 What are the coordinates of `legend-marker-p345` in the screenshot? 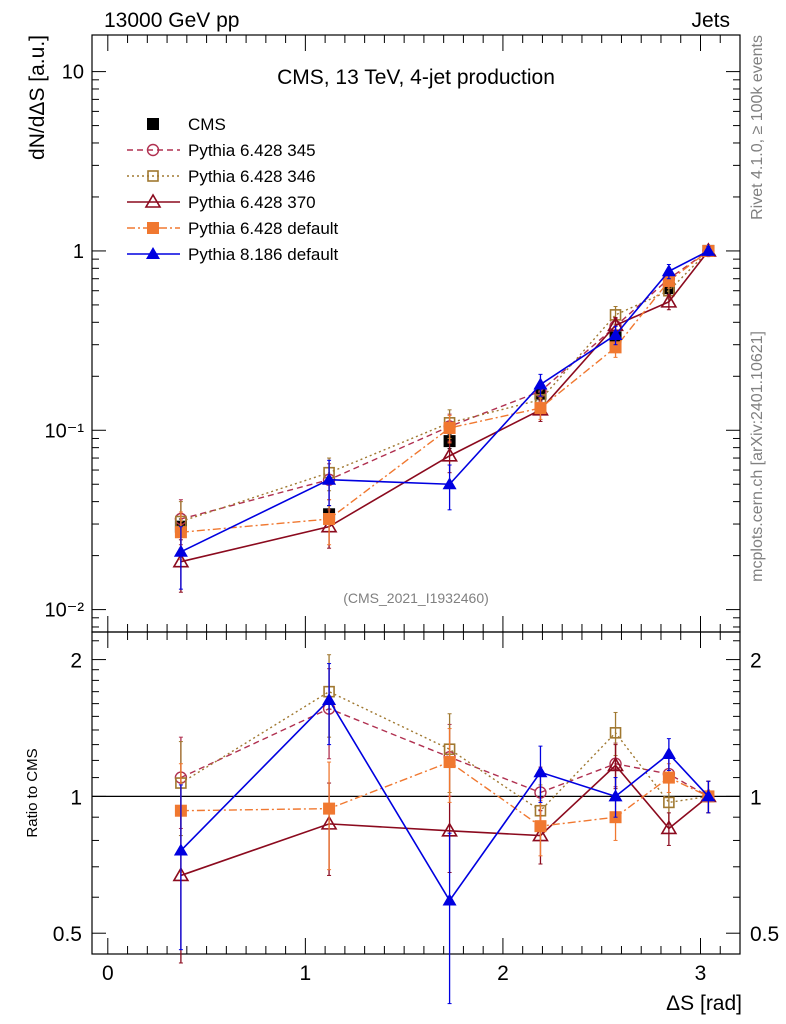 It's located at (153, 150).